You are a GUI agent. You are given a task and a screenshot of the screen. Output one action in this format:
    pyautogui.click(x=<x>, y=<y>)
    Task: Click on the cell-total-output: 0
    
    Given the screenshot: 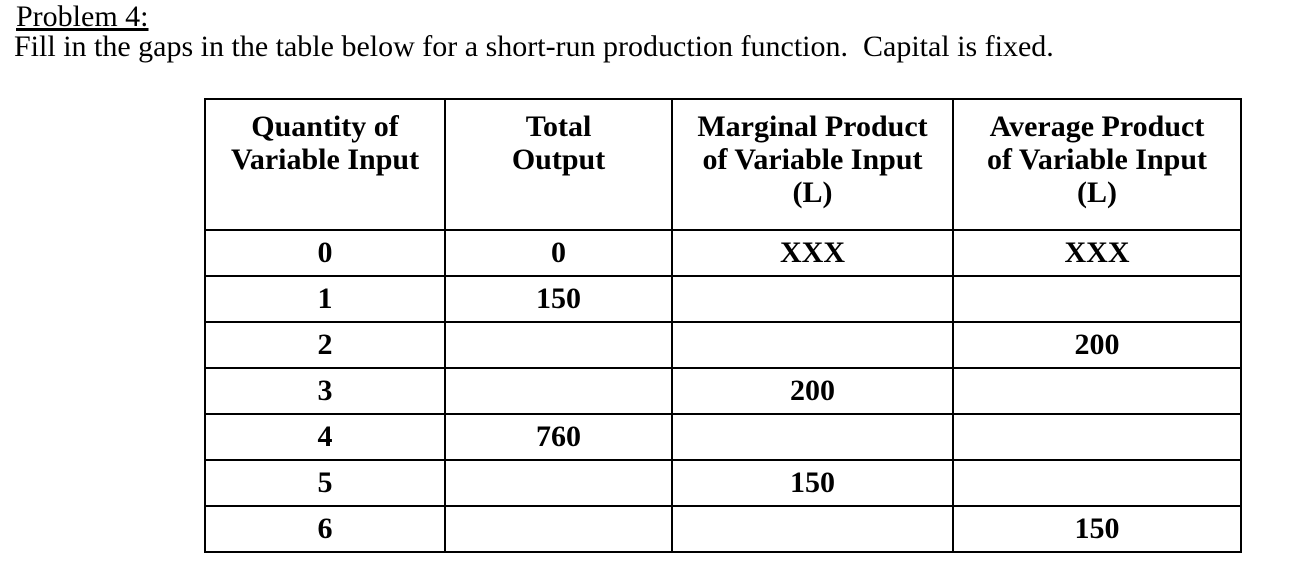 What is the action you would take?
    pyautogui.click(x=558, y=253)
    